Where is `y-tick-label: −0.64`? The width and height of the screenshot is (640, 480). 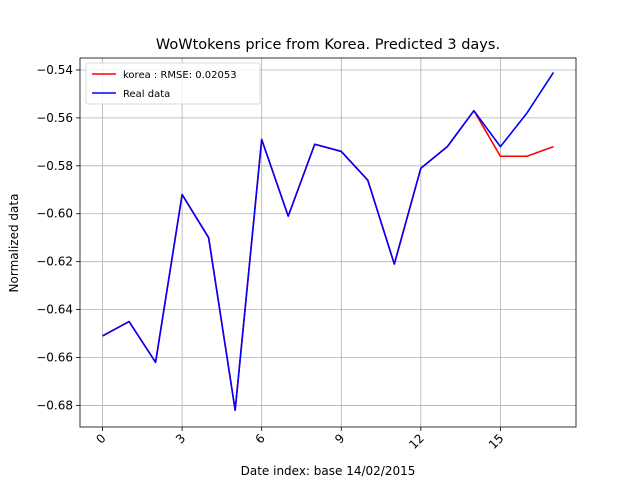
y-tick-label: −0.64 is located at coordinates (54, 310).